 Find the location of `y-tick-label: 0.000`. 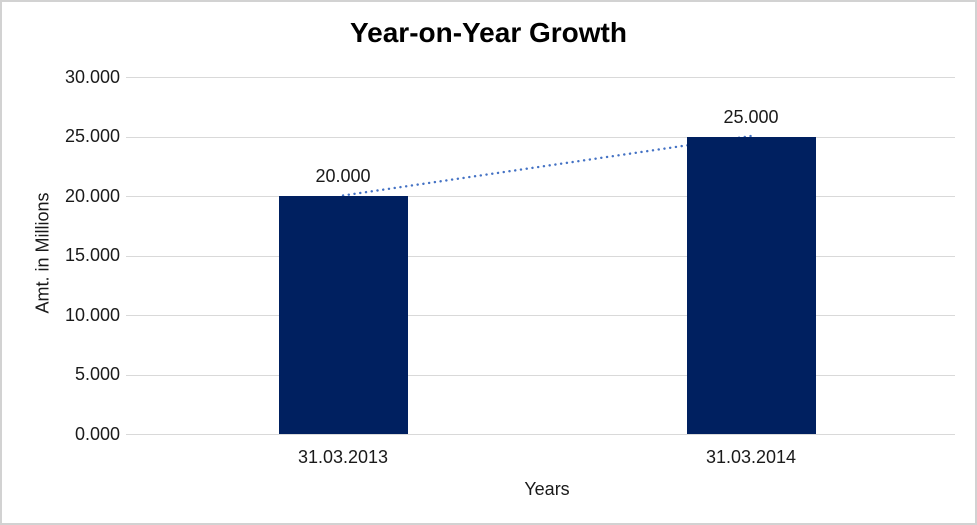

y-tick-label: 0.000 is located at coordinates (97, 433).